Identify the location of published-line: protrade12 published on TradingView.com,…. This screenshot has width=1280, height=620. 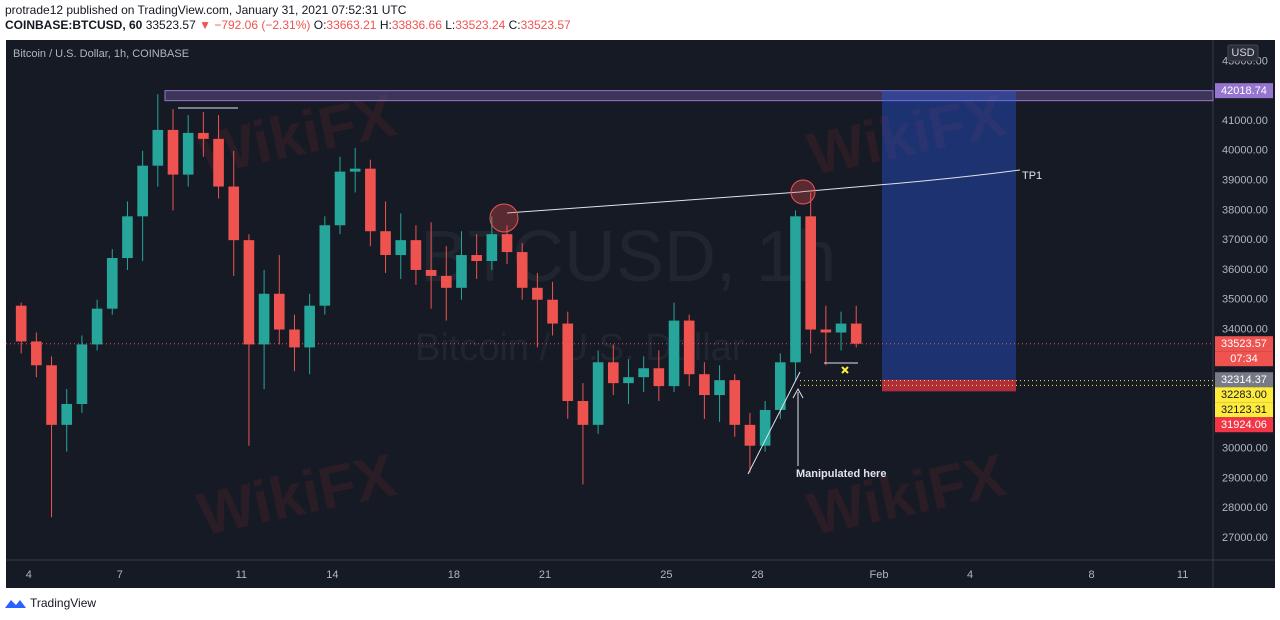
(206, 10).